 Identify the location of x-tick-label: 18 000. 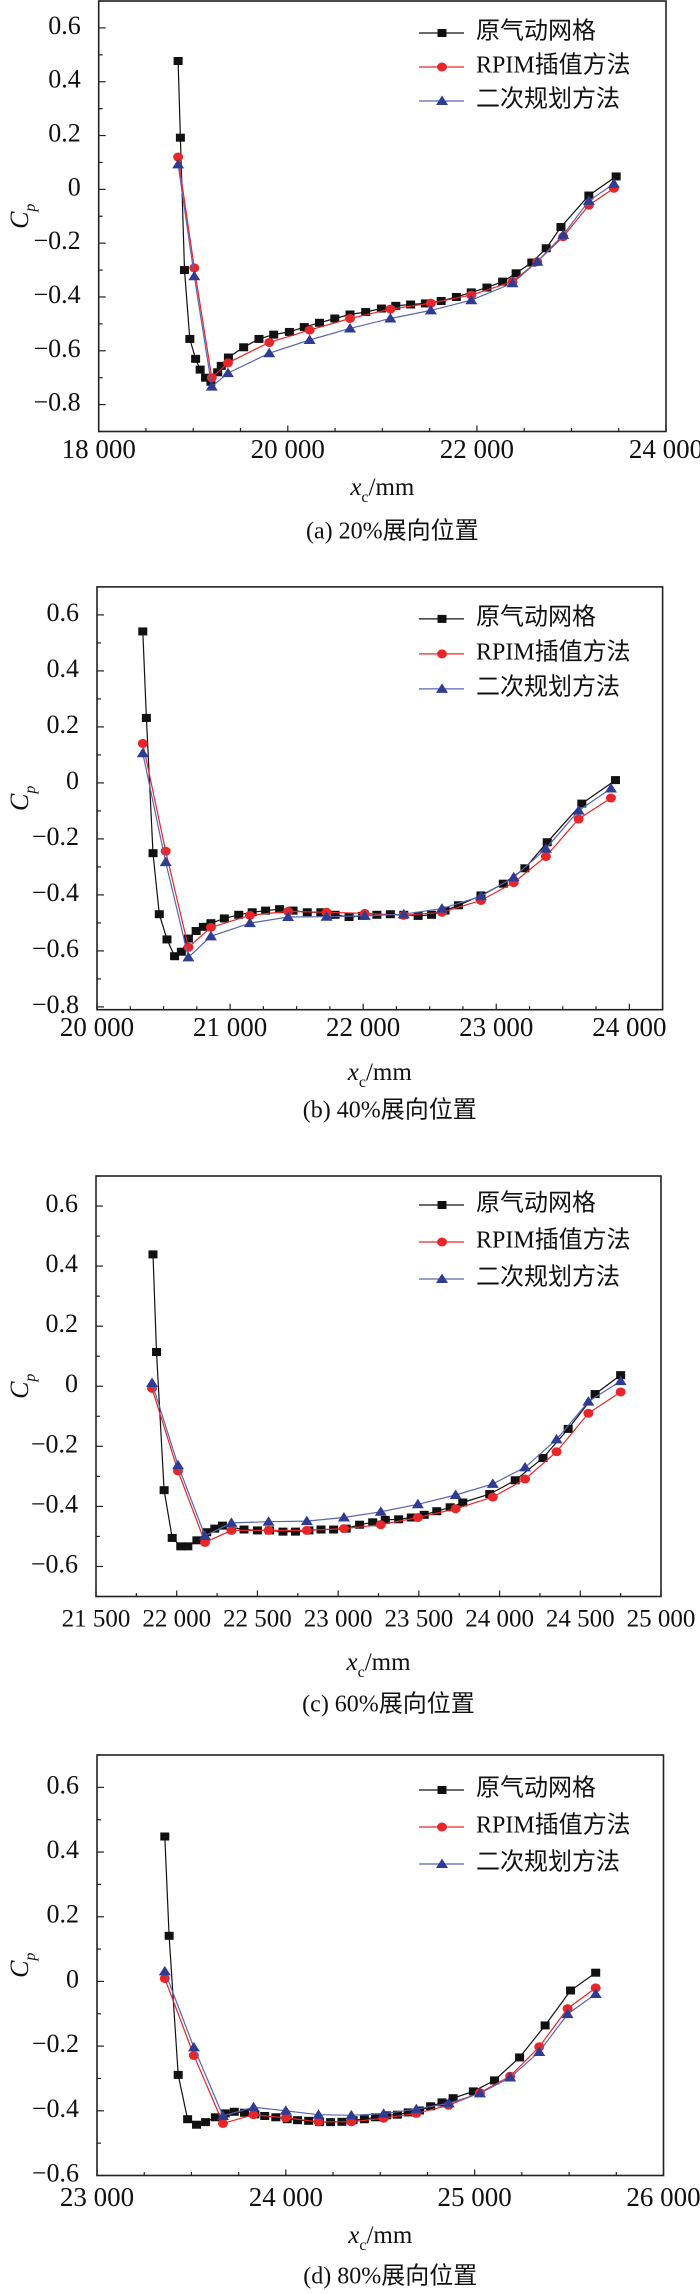
(99, 449).